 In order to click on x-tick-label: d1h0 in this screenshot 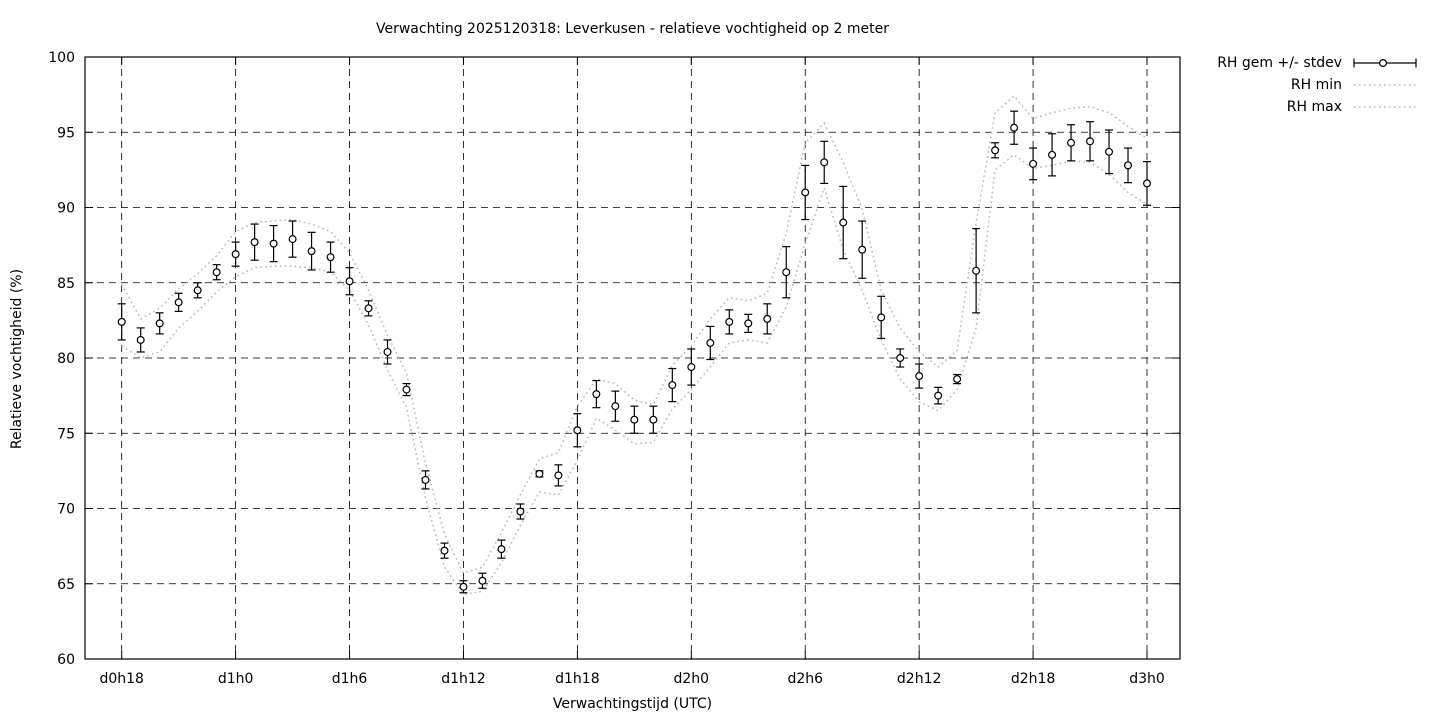, I will do `click(236, 679)`.